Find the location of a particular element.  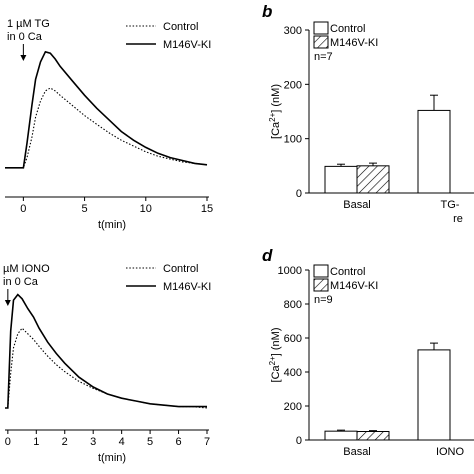

y-tick-label: 600 is located at coordinates (293, 339).